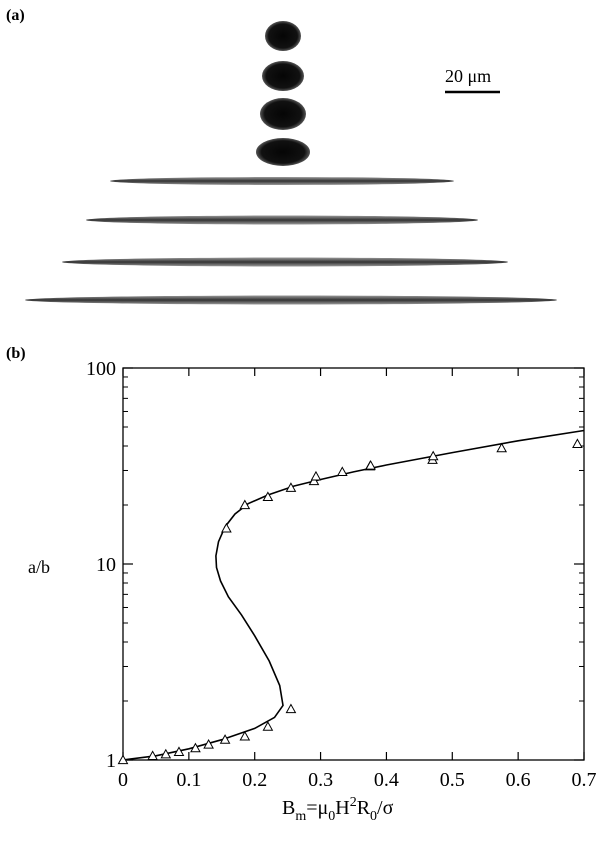  Describe the element at coordinates (188, 780) in the screenshot. I see `x-tick-label: 0.1` at that location.